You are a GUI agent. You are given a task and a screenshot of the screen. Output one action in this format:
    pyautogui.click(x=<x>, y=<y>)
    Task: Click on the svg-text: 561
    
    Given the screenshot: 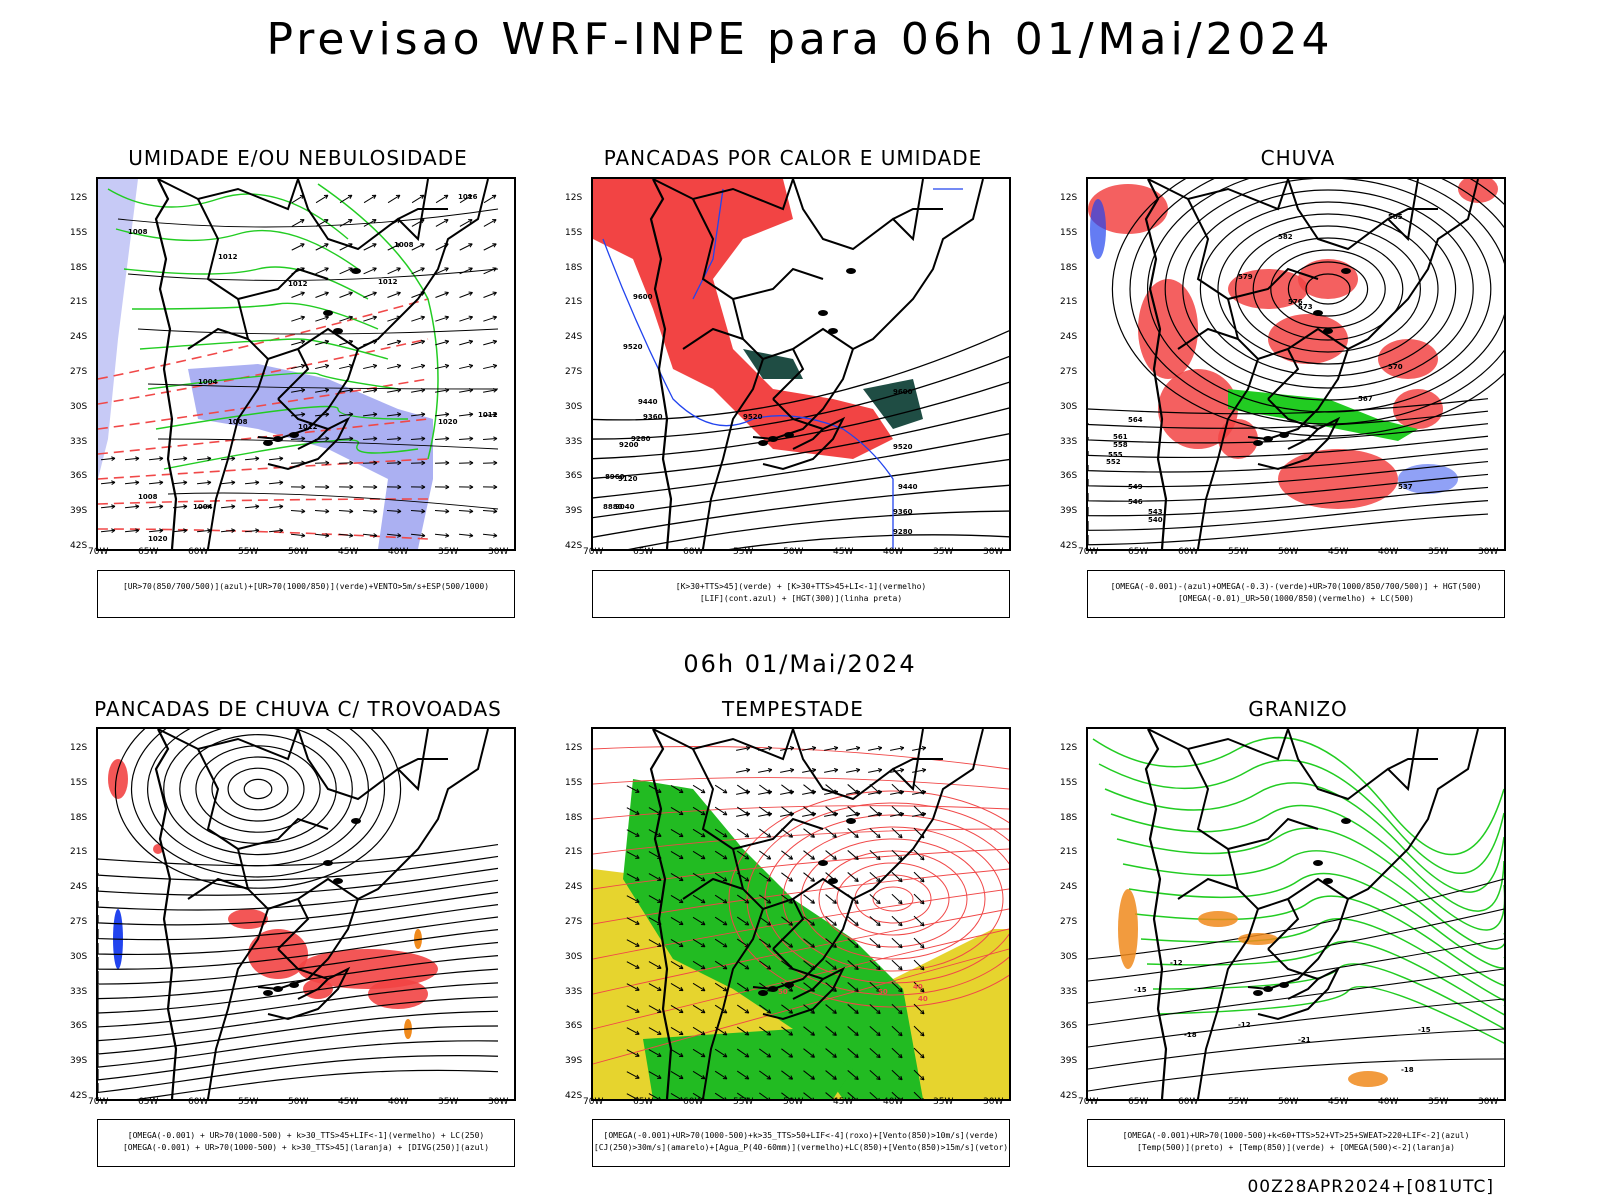 What is the action you would take?
    pyautogui.click(x=1120, y=437)
    